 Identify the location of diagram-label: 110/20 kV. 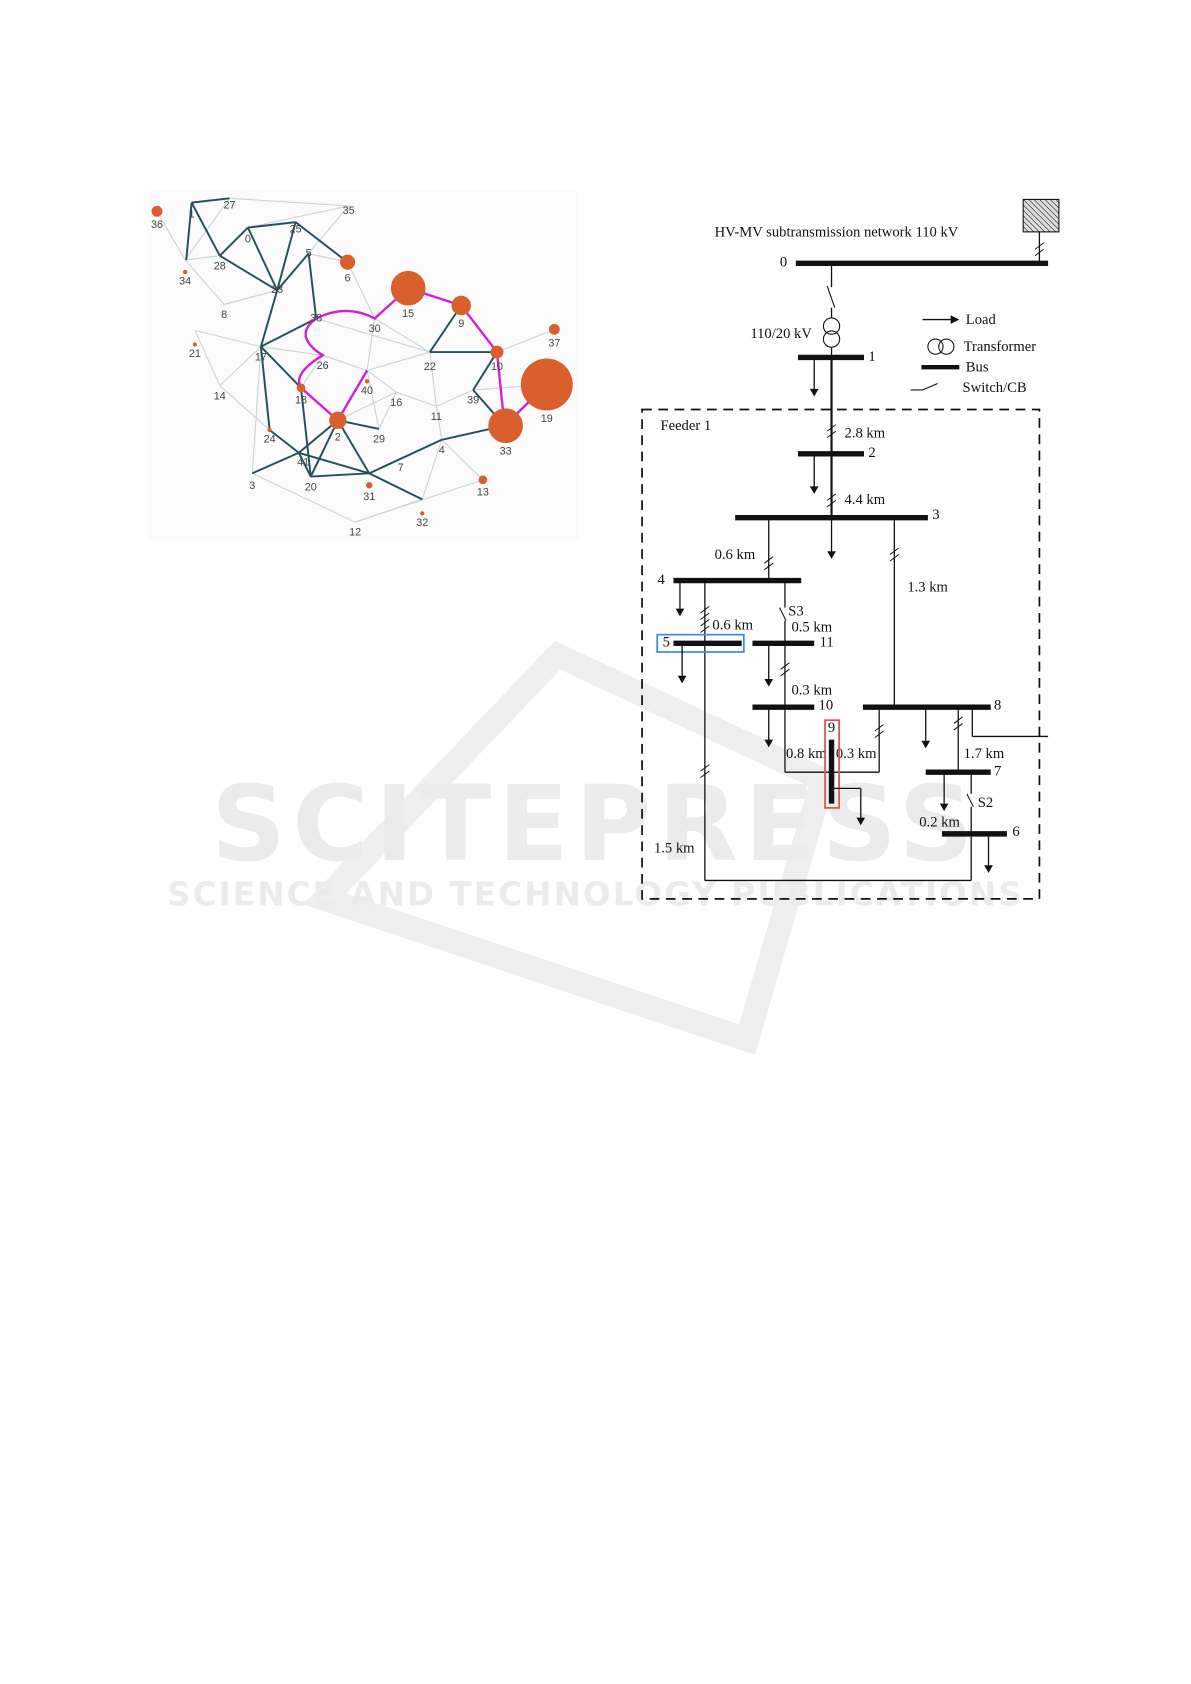
(781, 334).